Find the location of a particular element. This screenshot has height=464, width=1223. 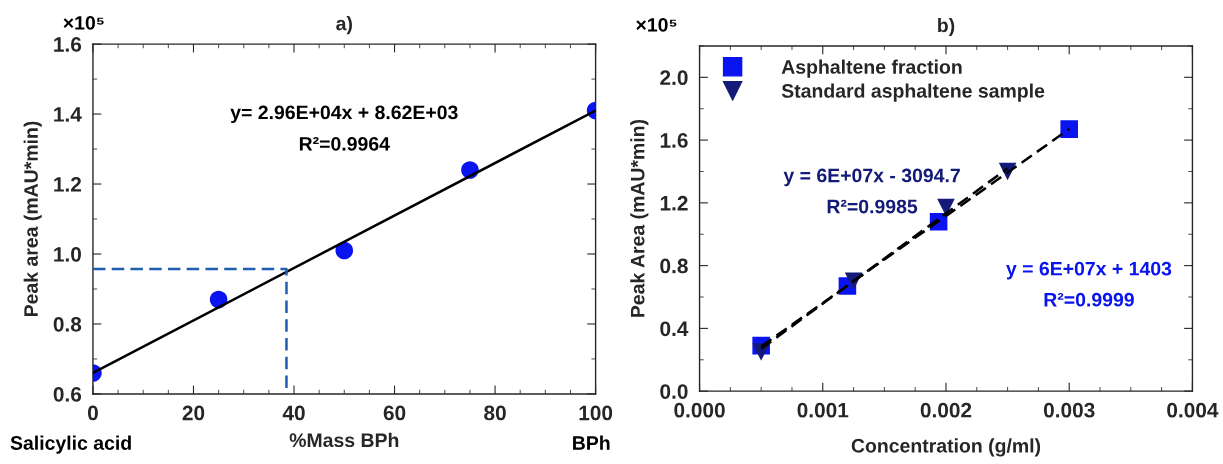

legend-label: Asphaltene fraction is located at coordinates (871, 68).